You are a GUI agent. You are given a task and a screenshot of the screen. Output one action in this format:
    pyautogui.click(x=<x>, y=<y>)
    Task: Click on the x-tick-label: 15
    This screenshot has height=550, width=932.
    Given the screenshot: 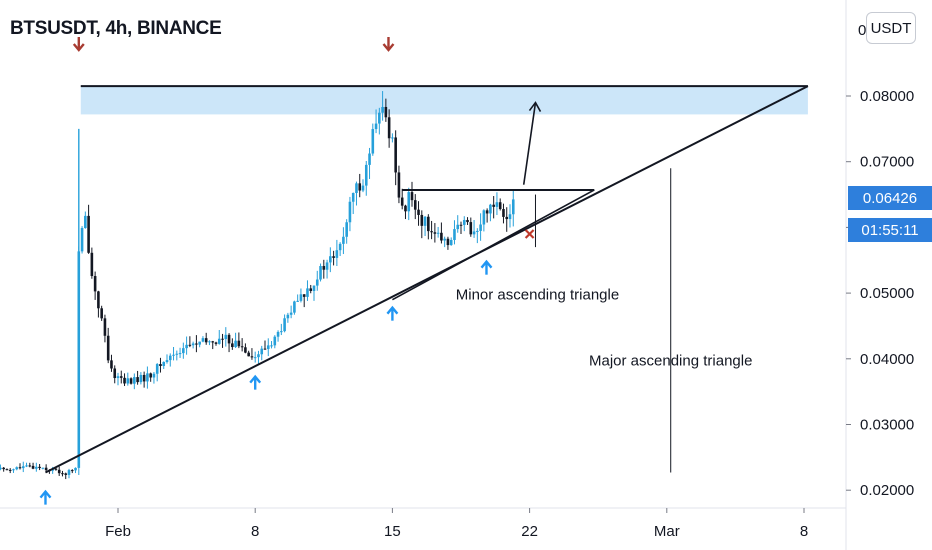 What is the action you would take?
    pyautogui.click(x=392, y=531)
    